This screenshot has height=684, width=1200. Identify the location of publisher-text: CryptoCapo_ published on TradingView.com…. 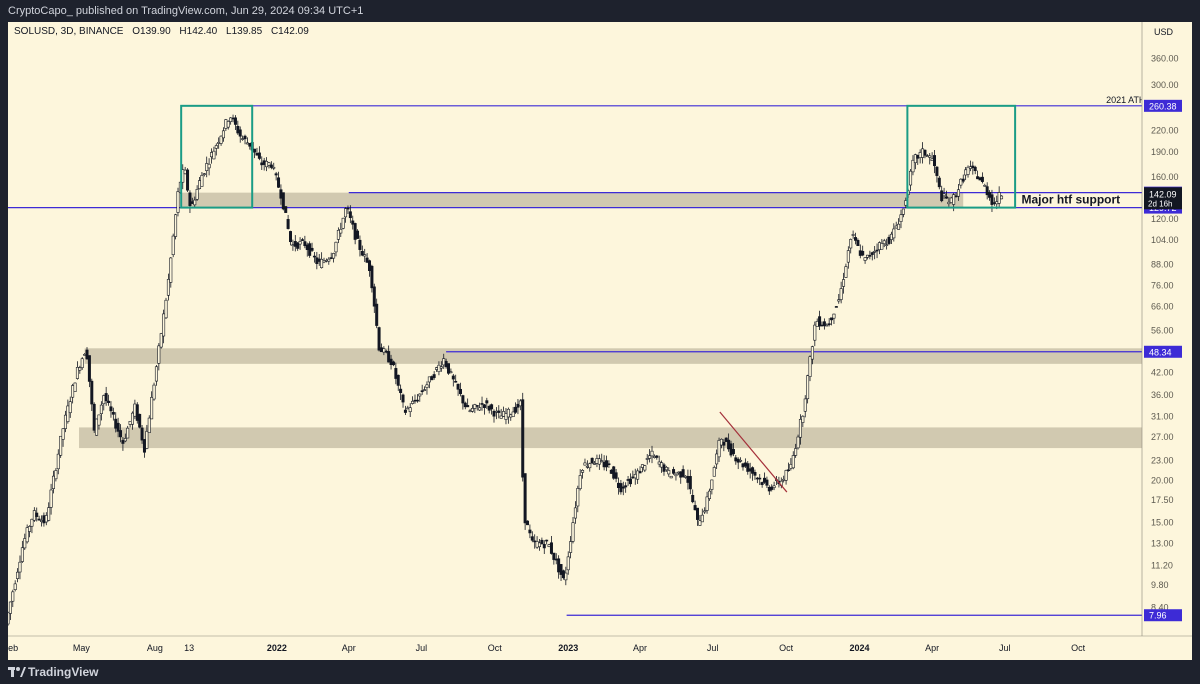
(186, 11).